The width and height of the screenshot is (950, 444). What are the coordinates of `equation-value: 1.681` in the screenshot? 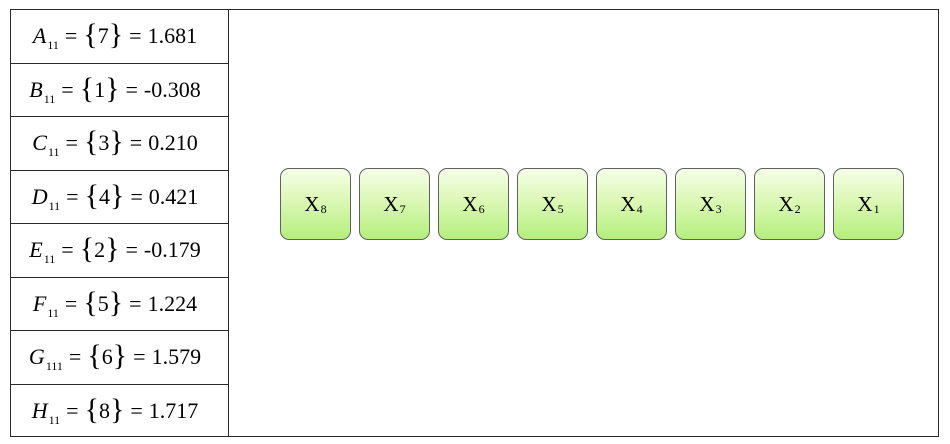 It's located at (172, 35).